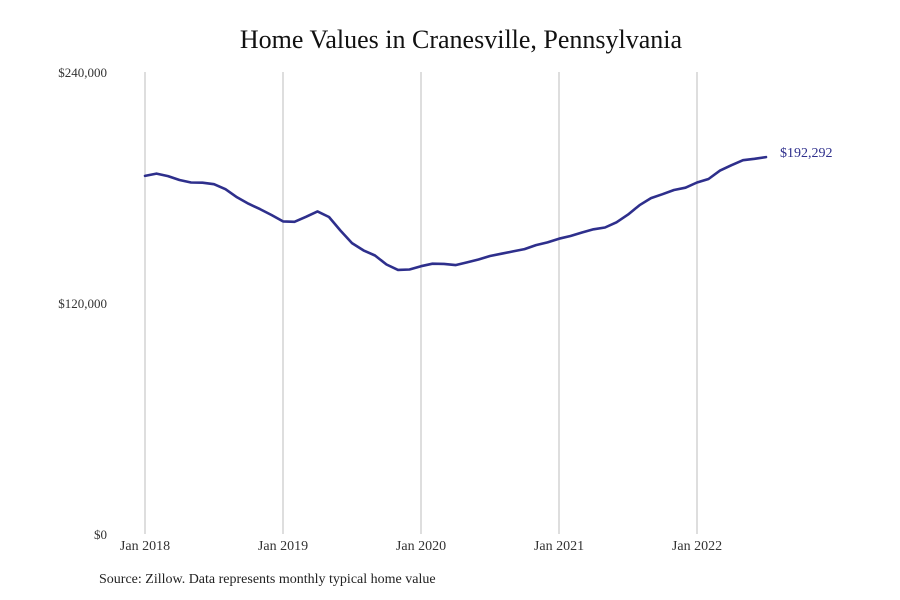  Describe the element at coordinates (455, 213) in the screenshot. I see `home-value-line` at that location.